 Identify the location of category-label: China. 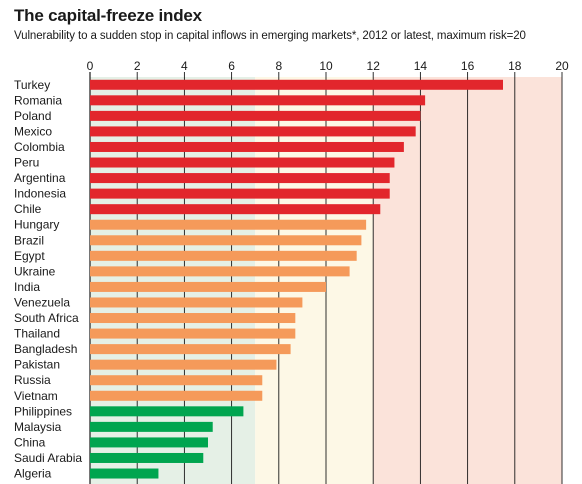
(30, 442).